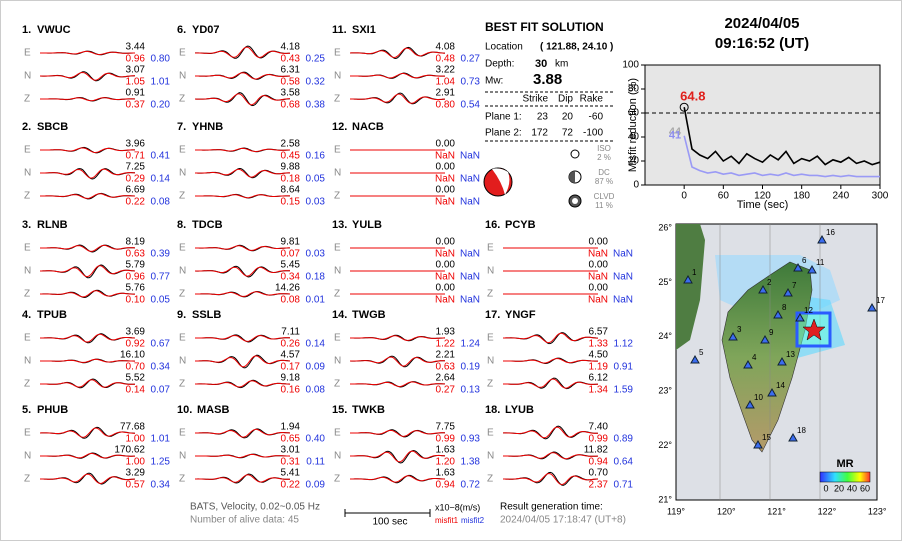  What do you see at coordinates (136, 179) in the screenshot?
I see `misfit1: 0.29` at bounding box center [136, 179].